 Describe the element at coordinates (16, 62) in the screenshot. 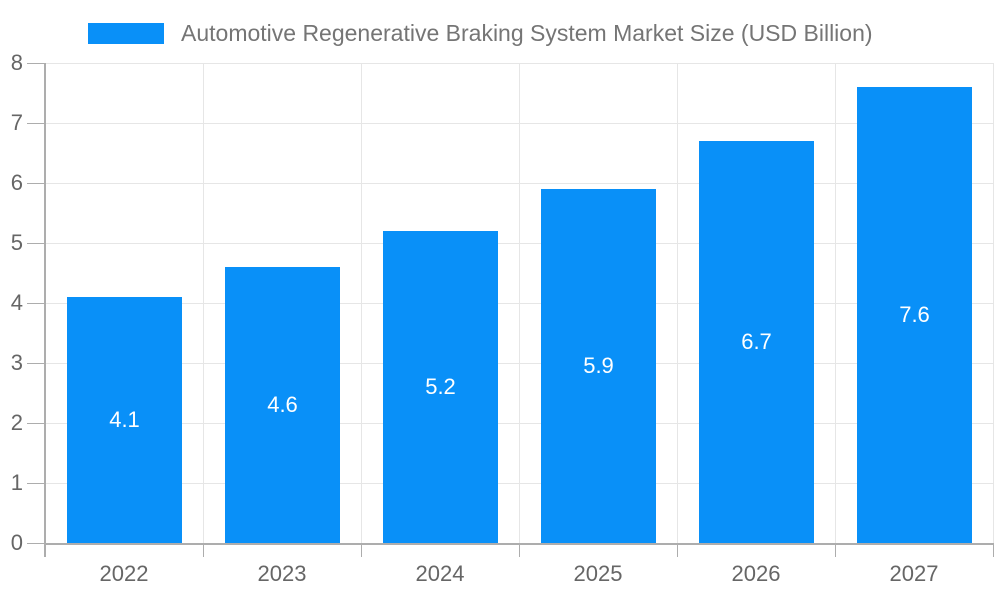

I see `y-tick-label: 8` at that location.